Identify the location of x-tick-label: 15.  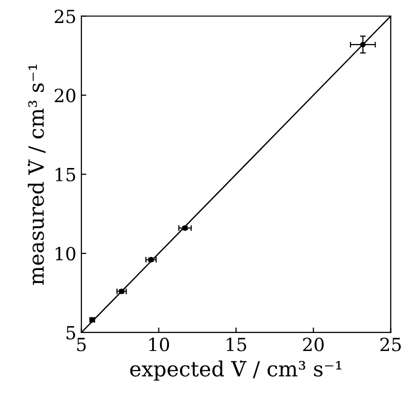
(236, 345).